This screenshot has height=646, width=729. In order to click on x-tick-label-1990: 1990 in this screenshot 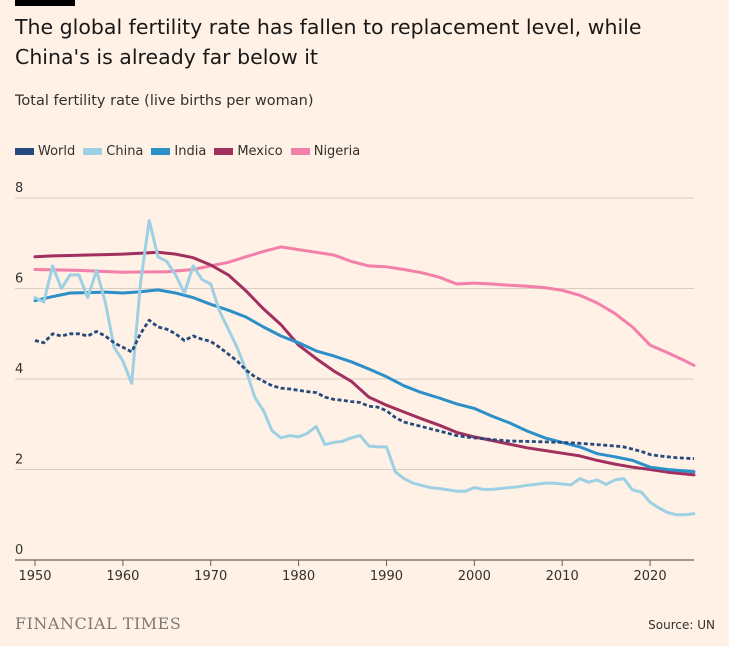, I will do `click(386, 576)`.